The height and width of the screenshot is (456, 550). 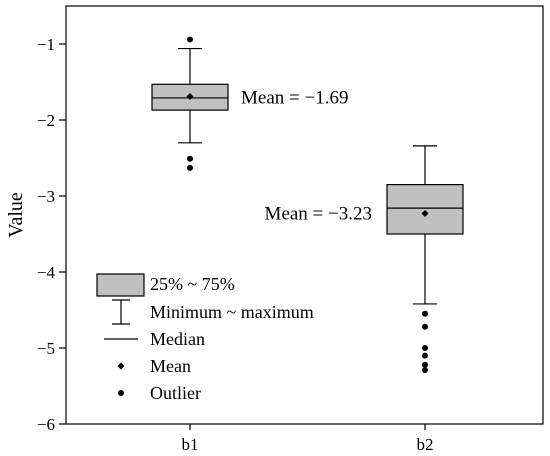 I want to click on legend-label: Median, so click(x=177, y=339).